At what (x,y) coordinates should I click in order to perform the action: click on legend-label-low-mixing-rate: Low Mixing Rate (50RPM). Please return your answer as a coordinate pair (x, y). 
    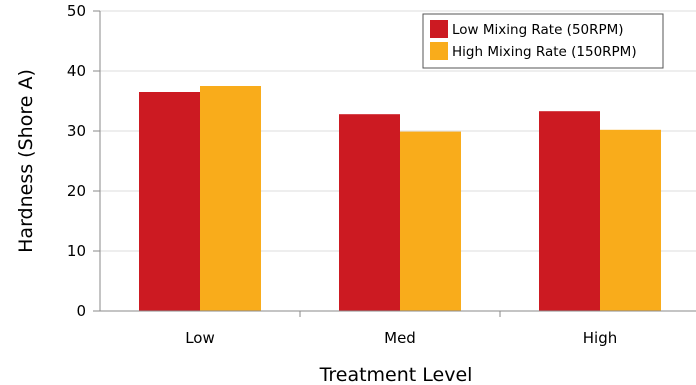
    Looking at the image, I should click on (538, 30).